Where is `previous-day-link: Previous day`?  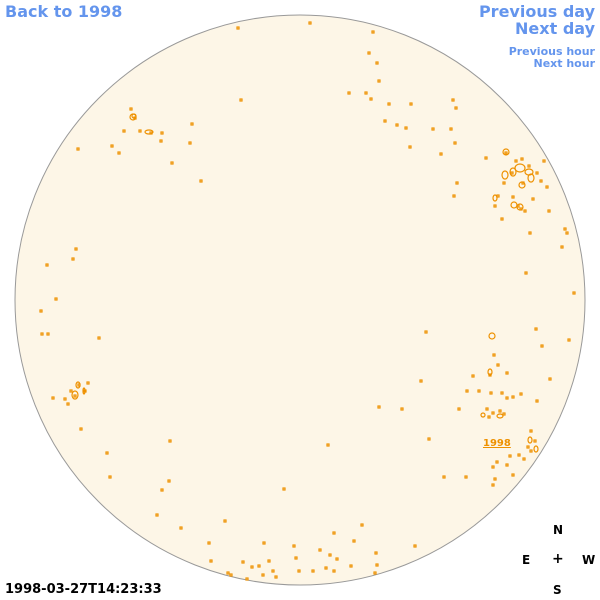
previous-day-link: Previous day is located at coordinates (536, 11).